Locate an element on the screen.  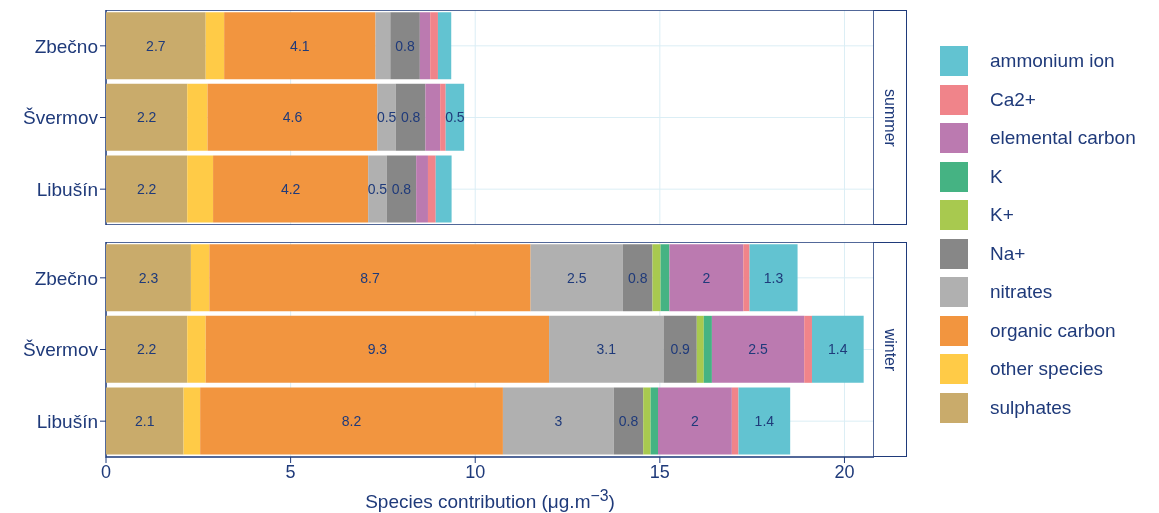
data-label: 2.7 is located at coordinates (156, 45).